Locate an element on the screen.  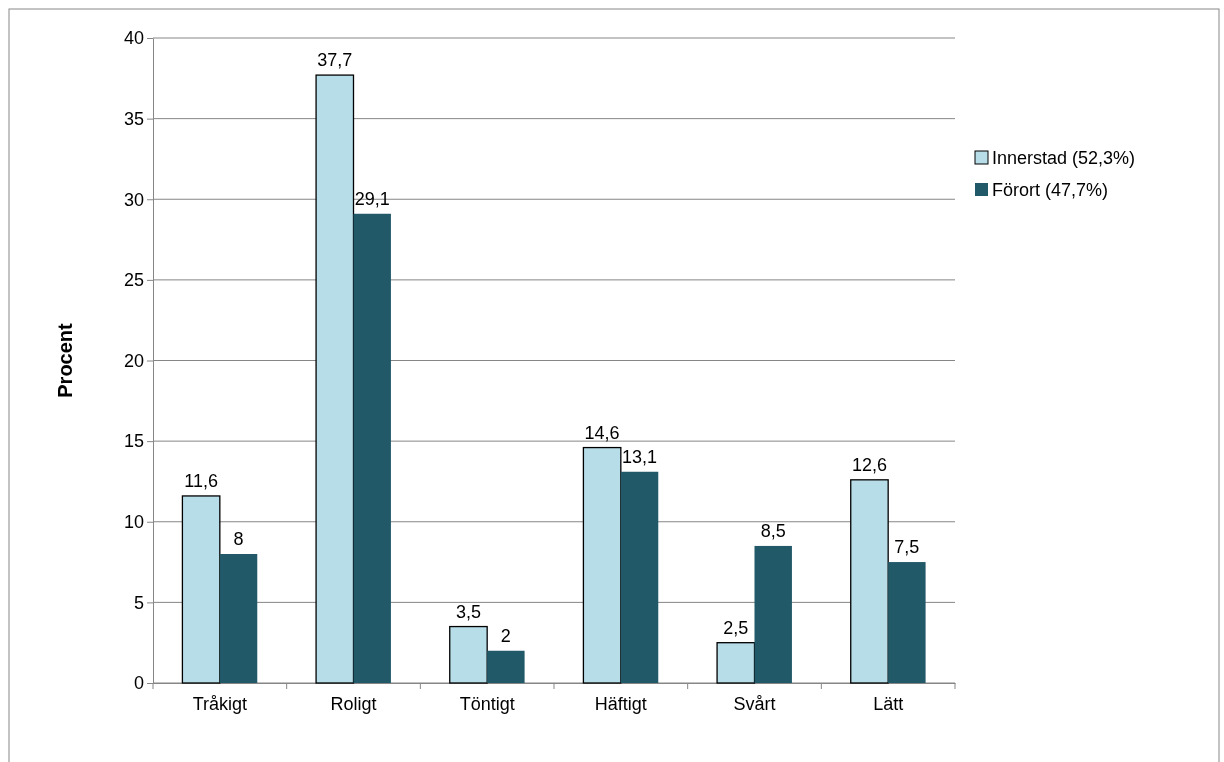
data-label: 2 is located at coordinates (505, 635).